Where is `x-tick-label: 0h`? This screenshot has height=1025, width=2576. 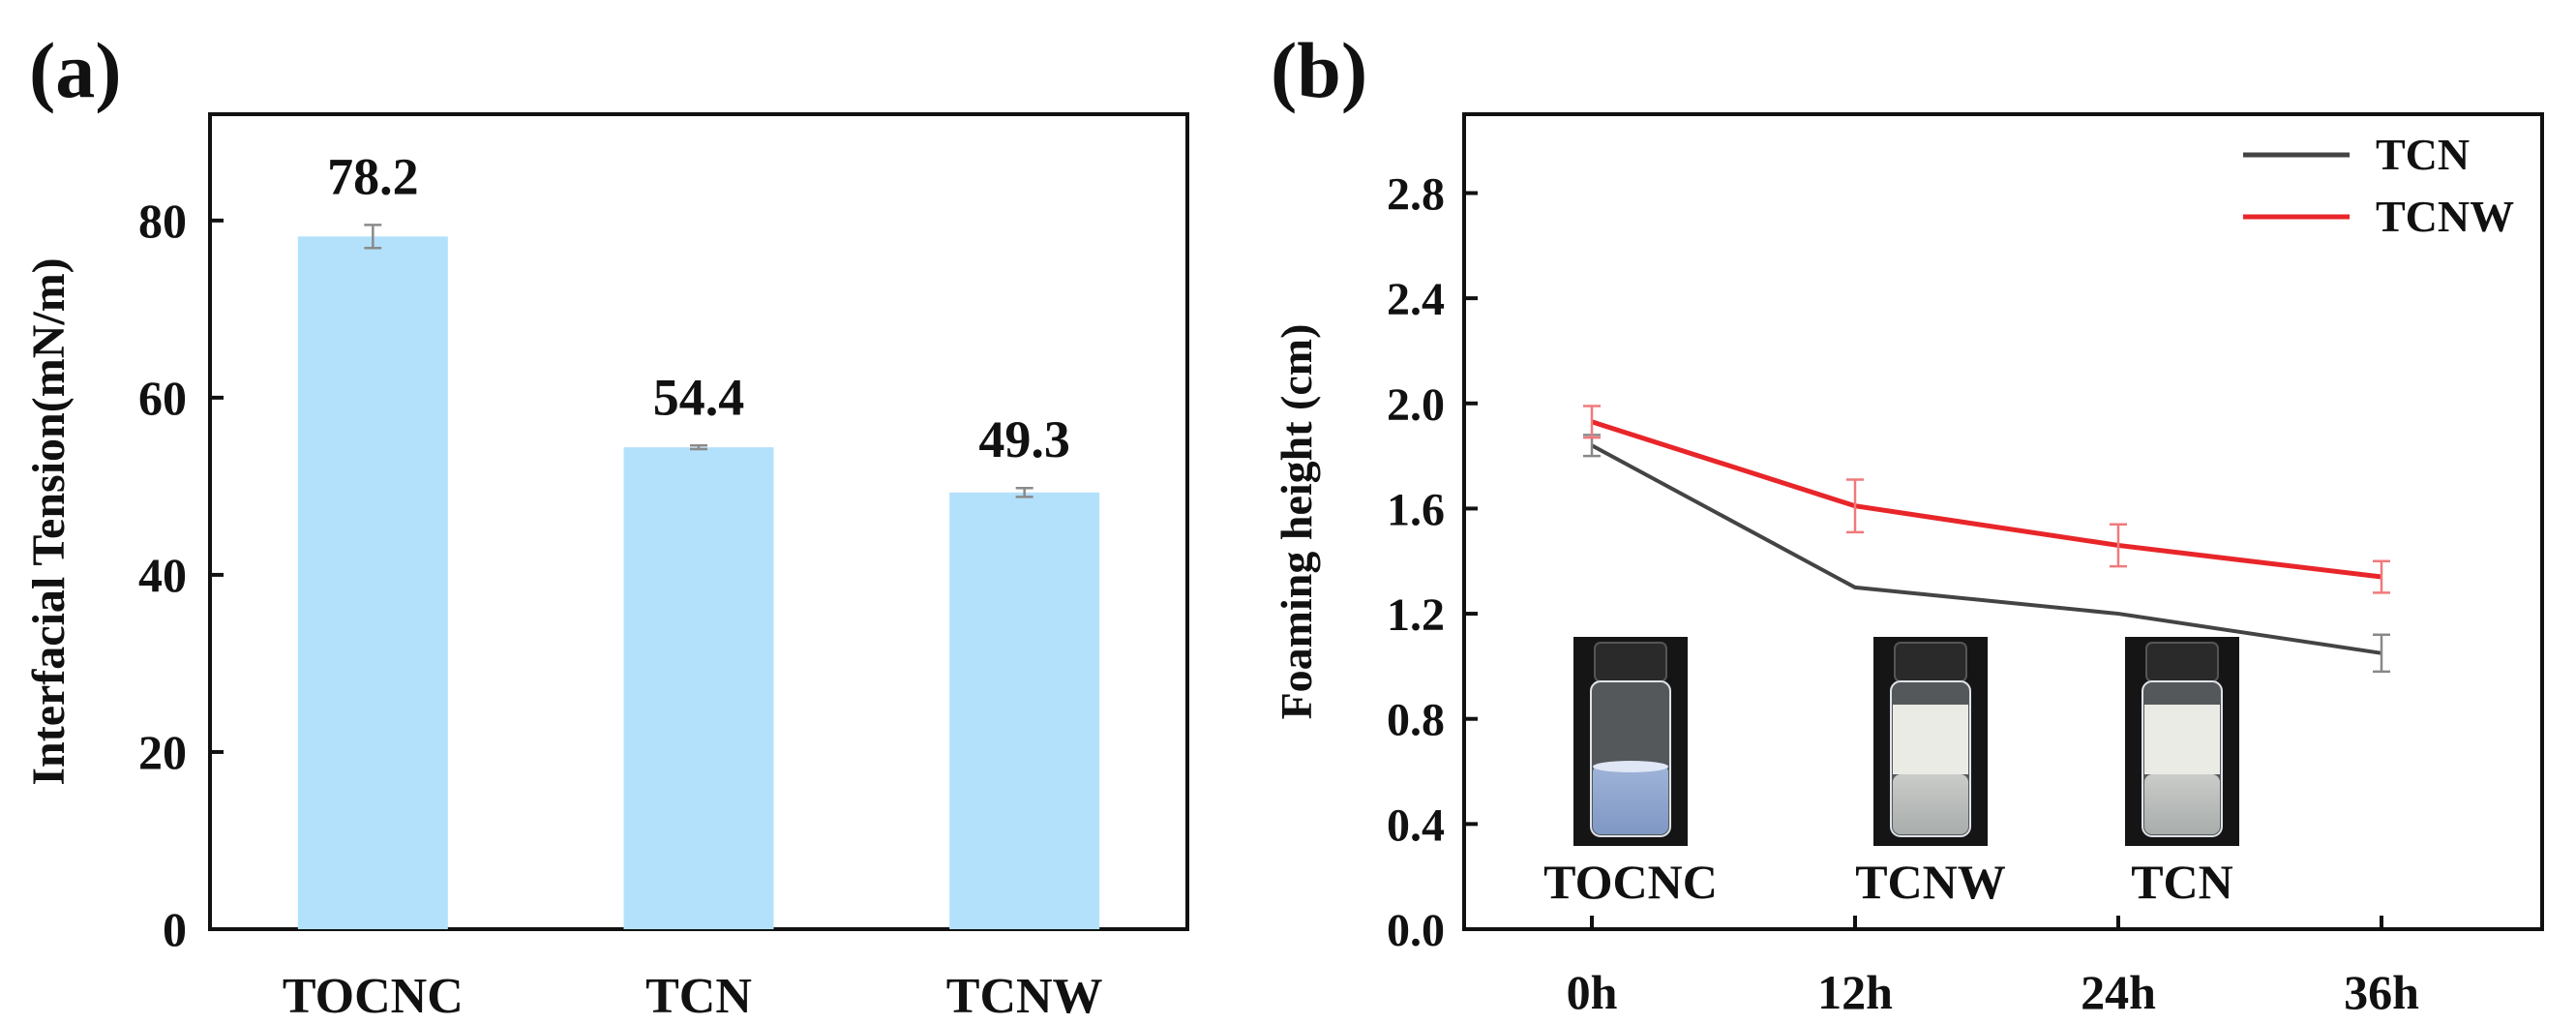
x-tick-label: 0h is located at coordinates (1592, 992).